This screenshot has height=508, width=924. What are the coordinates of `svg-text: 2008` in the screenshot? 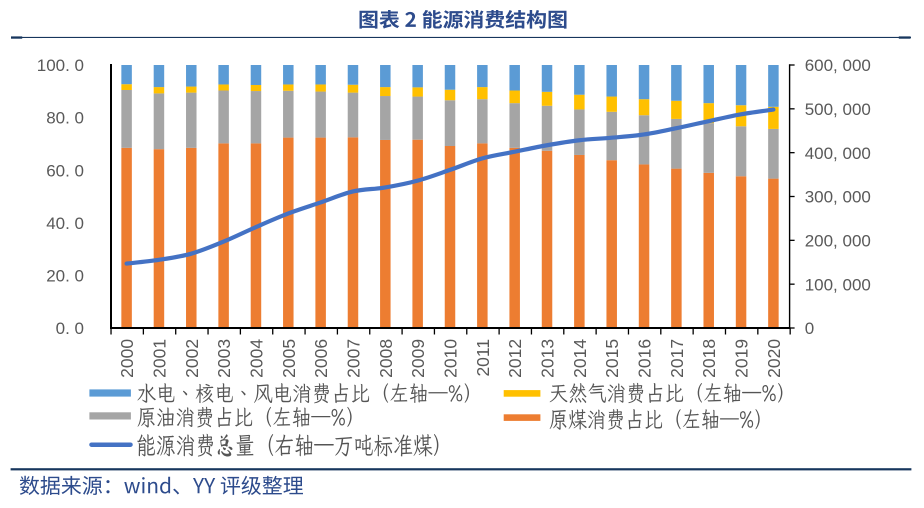 It's located at (386, 358).